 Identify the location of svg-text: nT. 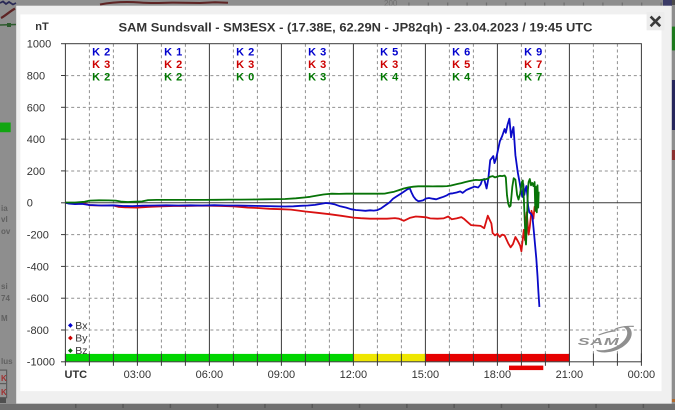
(42, 27).